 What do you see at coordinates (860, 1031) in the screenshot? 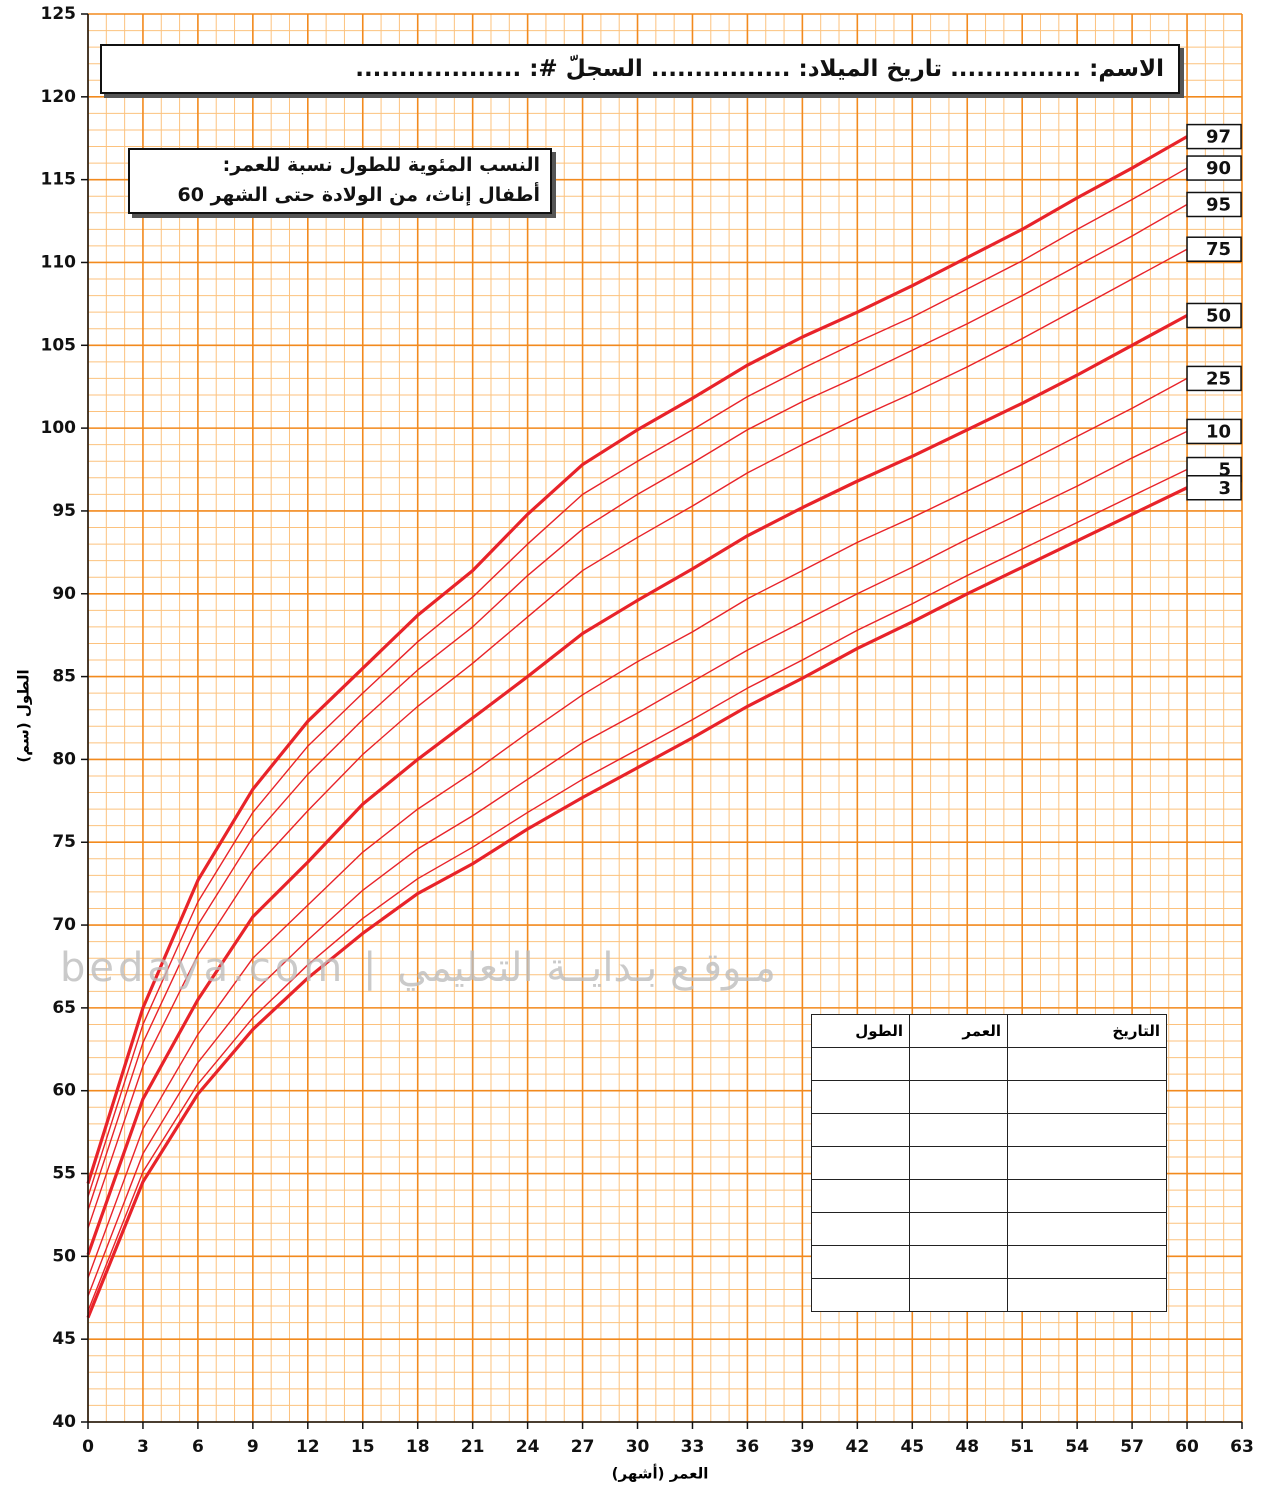
I see `table-header: الطول` at bounding box center [860, 1031].